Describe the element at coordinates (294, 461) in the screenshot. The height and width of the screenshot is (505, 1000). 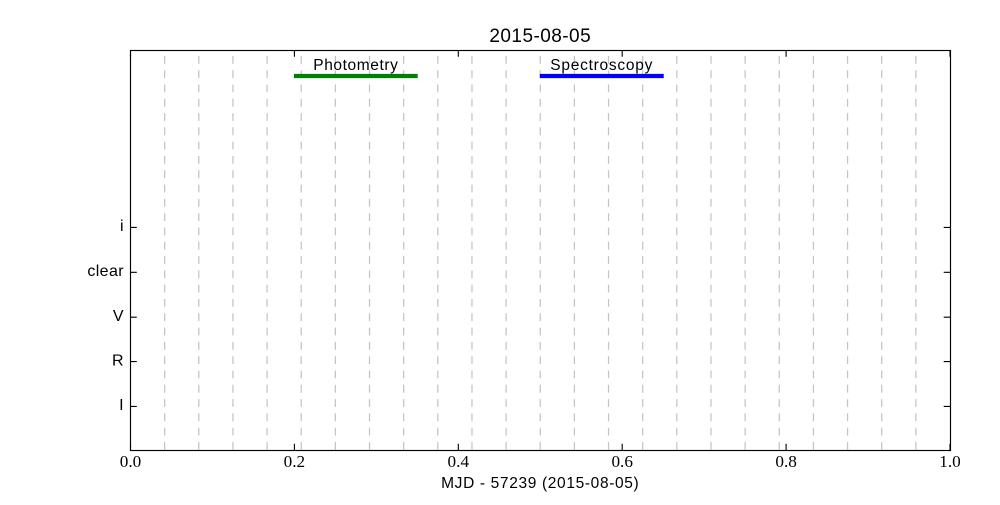
I see `svg-text: 0.2` at that location.